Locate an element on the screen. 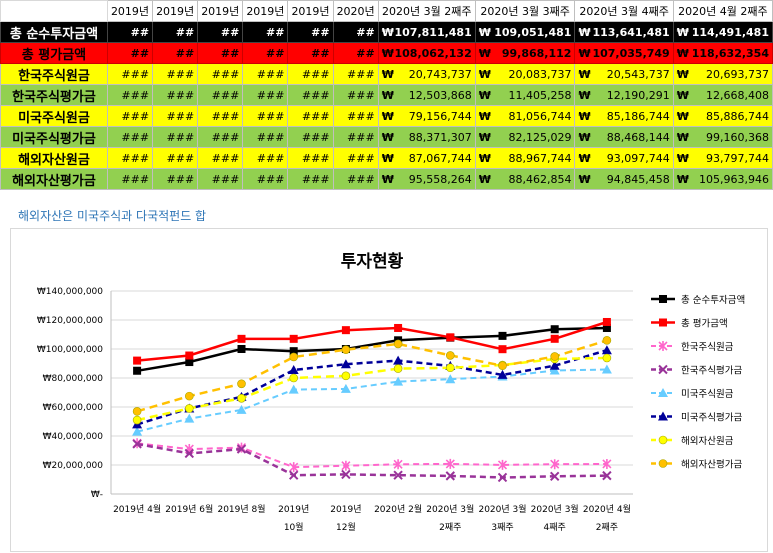 The image size is (773, 553). value-cell: ₩12,668,408 is located at coordinates (722, 95).